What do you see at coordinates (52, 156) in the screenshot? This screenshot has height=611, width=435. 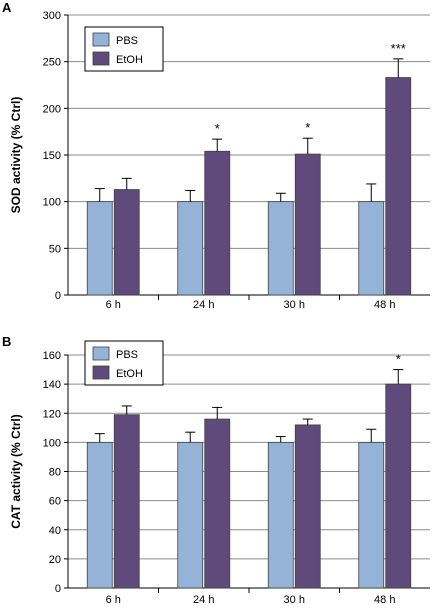 I see `y-tick-label: 150` at bounding box center [52, 156].